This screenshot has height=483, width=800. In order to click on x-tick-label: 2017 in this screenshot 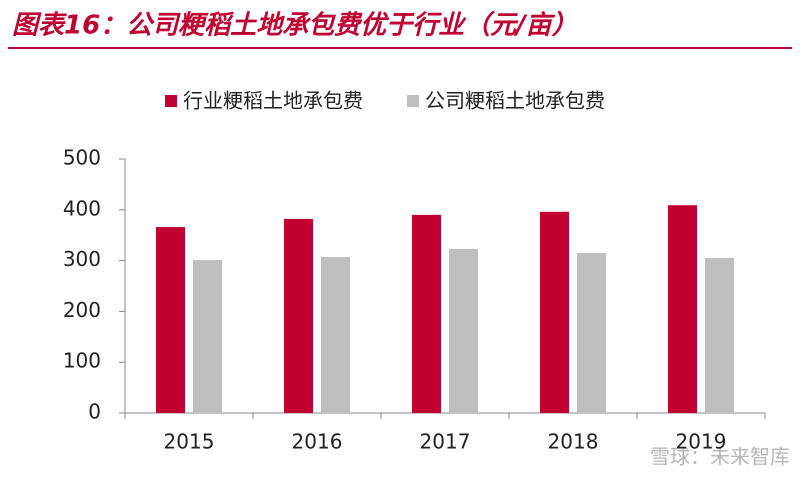, I will do `click(445, 442)`.